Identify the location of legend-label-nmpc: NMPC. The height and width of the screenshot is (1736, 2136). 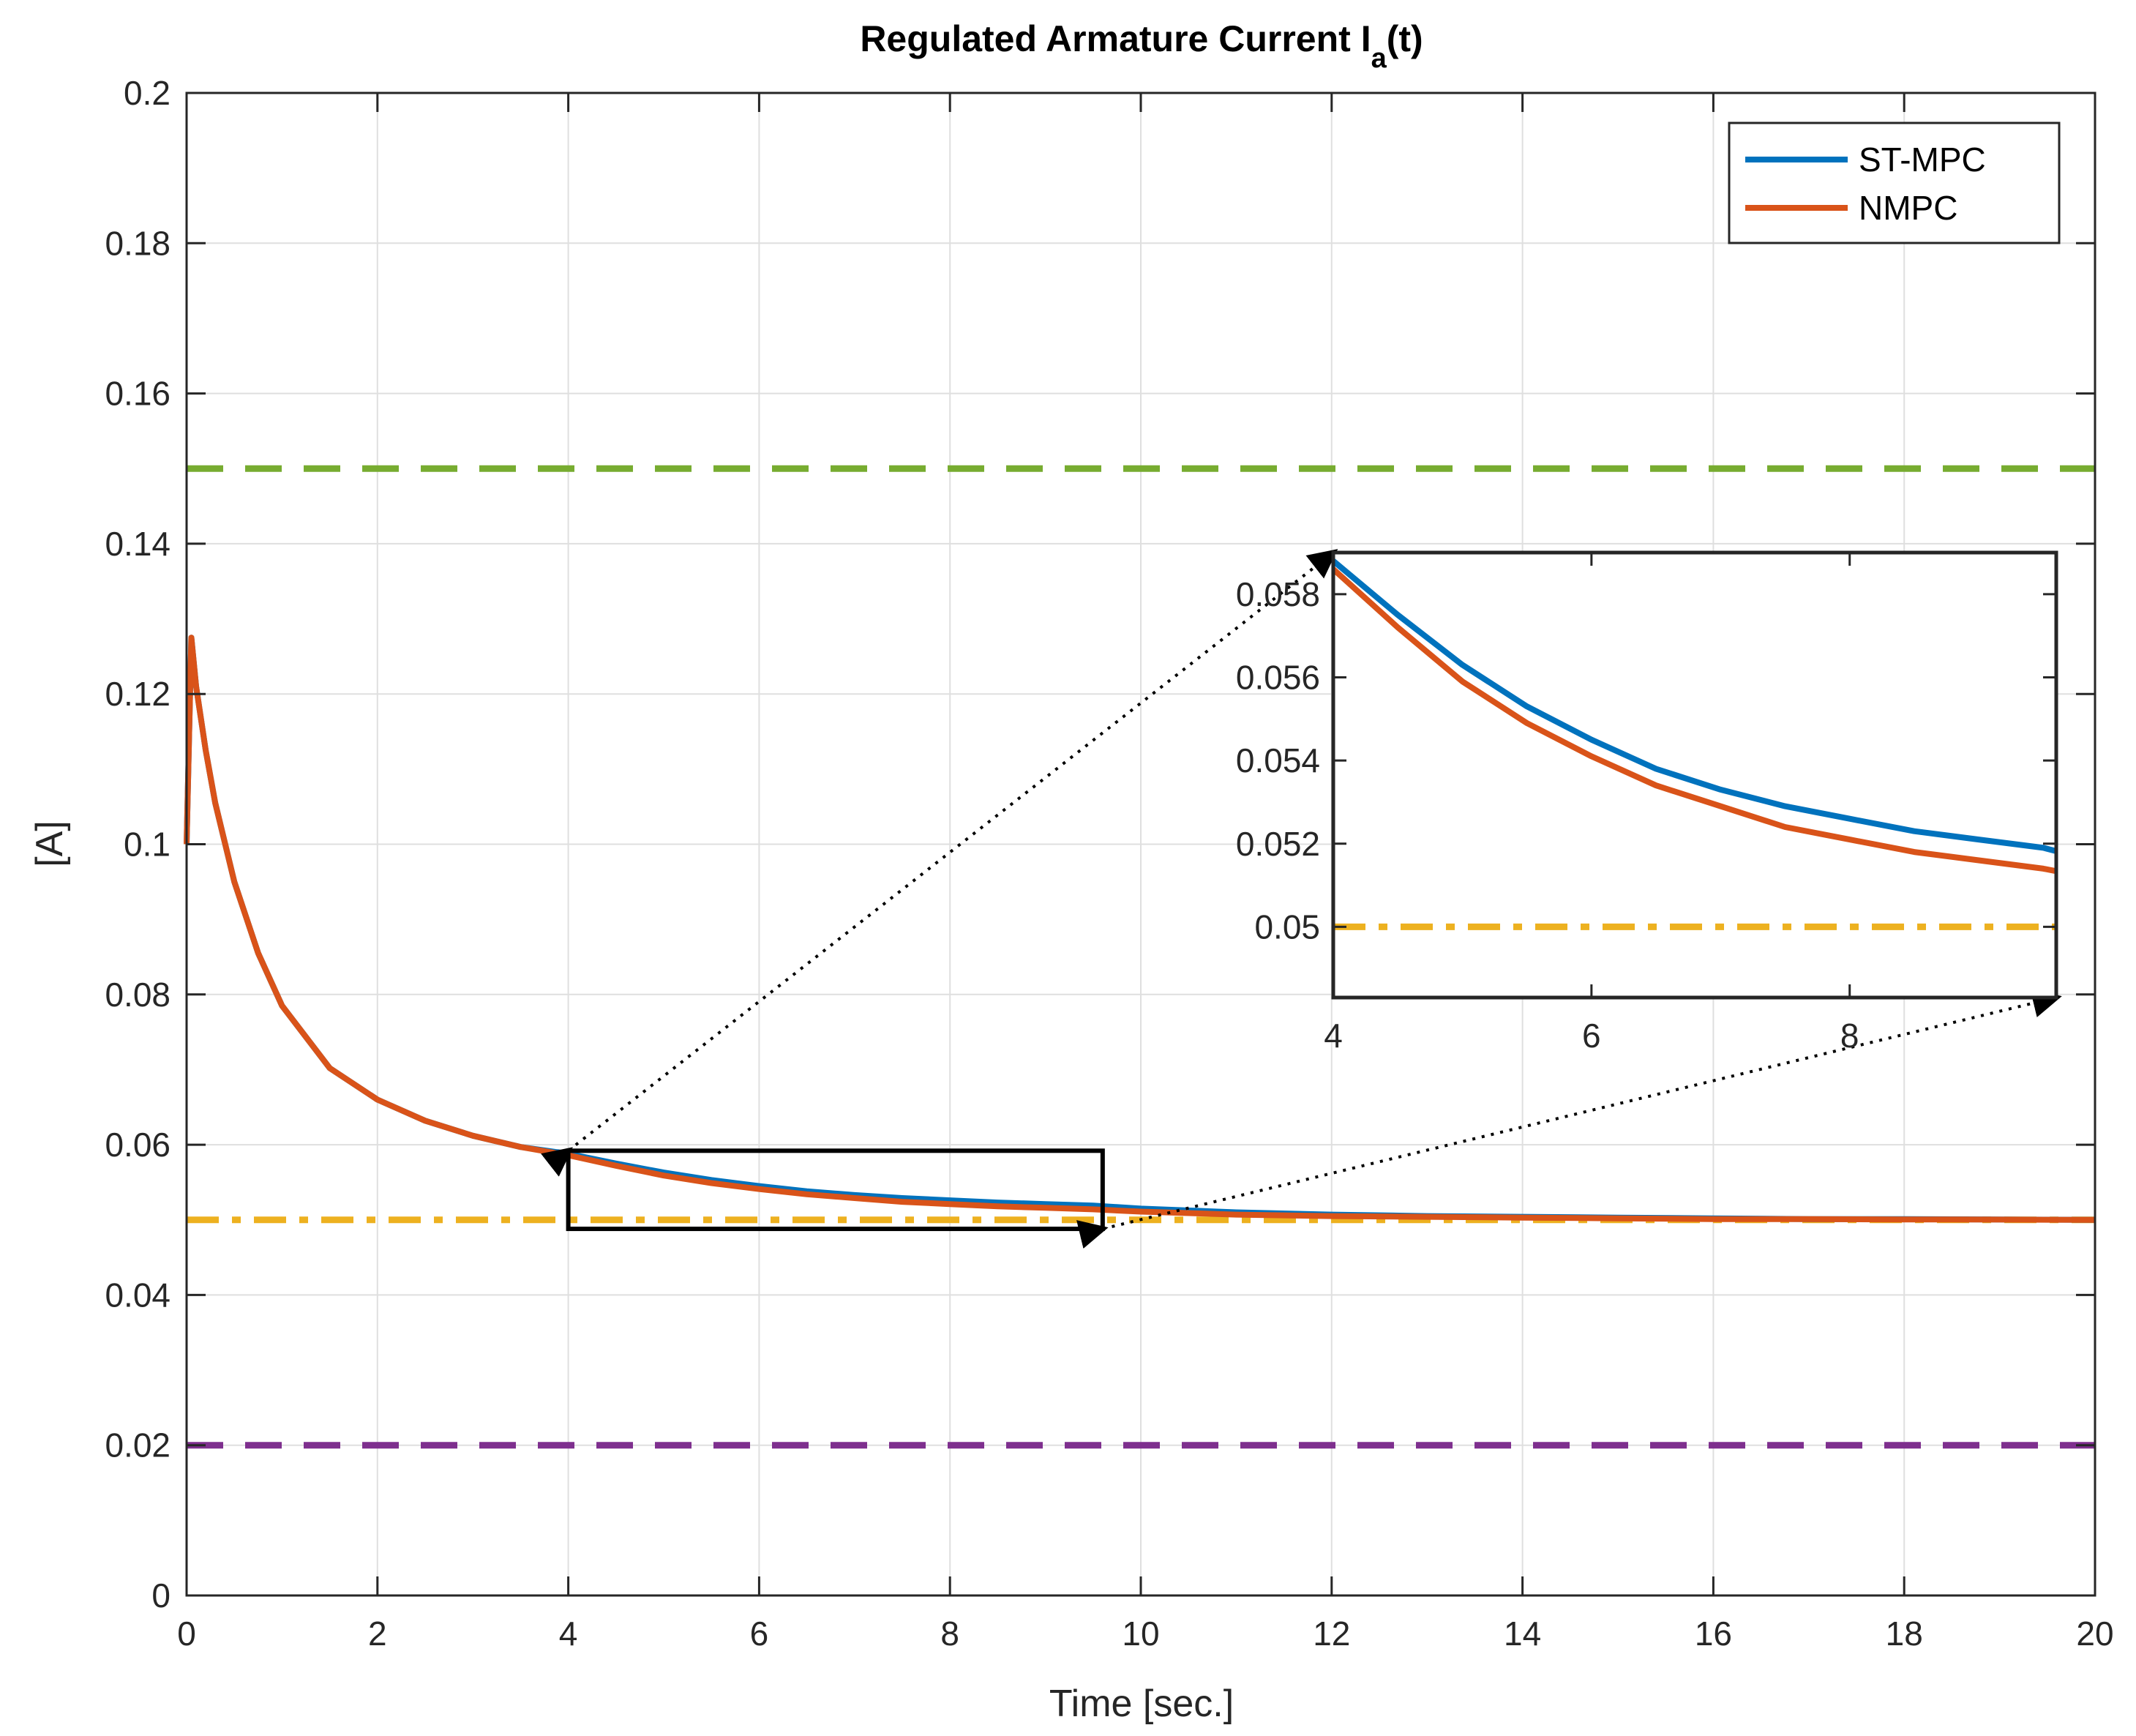
(1908, 208).